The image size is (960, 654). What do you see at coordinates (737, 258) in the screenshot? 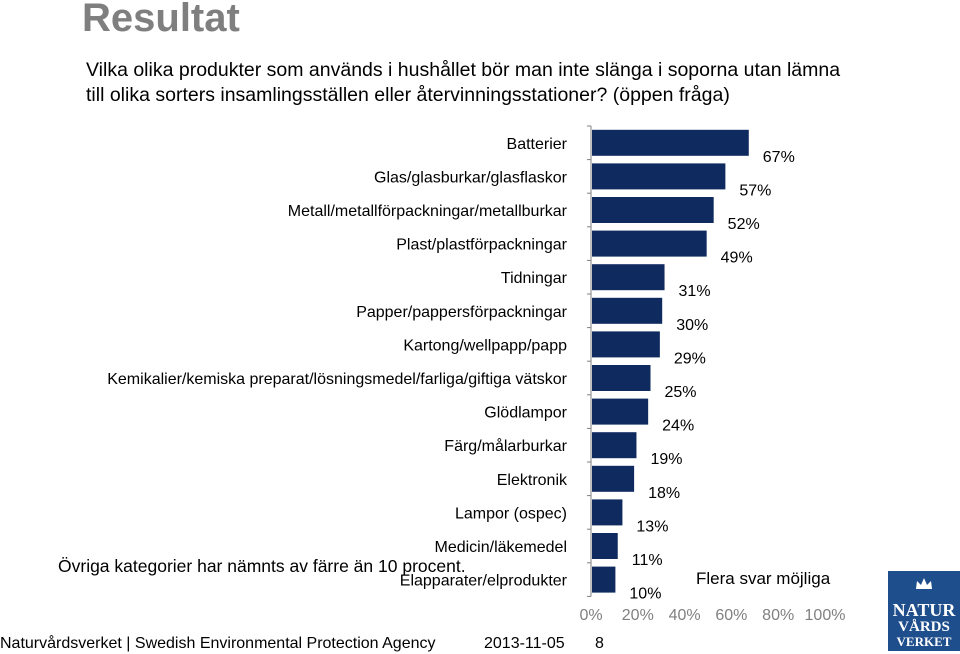
I see `value-label: 49%` at bounding box center [737, 258].